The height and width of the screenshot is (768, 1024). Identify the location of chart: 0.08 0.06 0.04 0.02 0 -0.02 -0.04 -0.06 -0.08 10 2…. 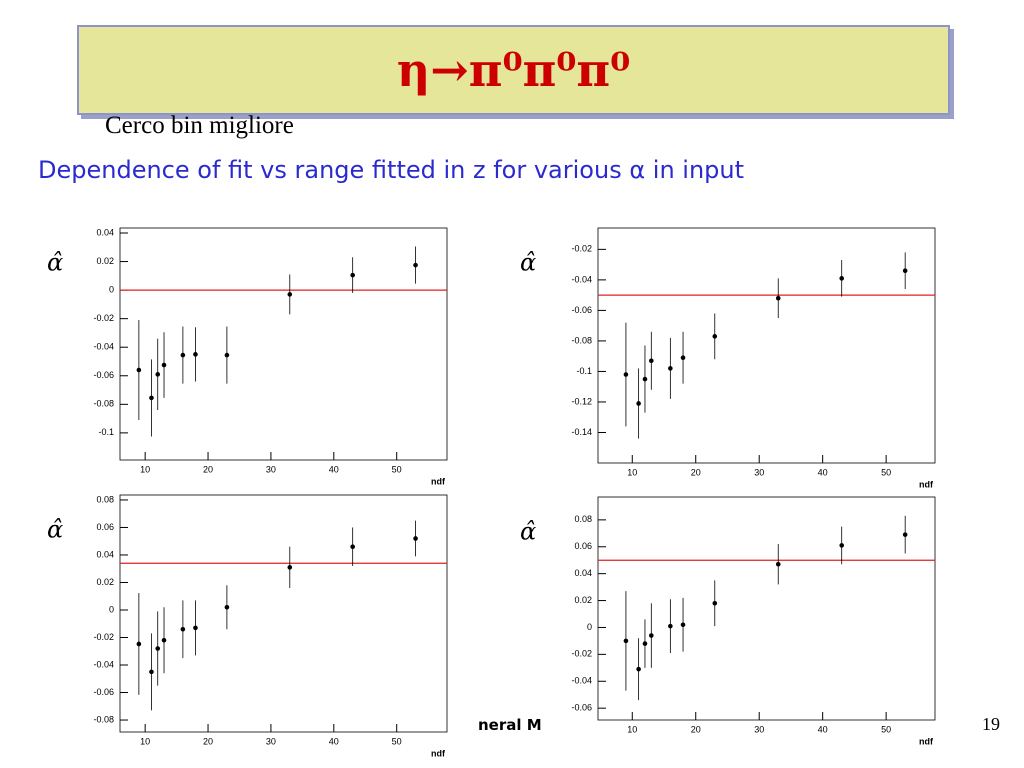
(247, 626).